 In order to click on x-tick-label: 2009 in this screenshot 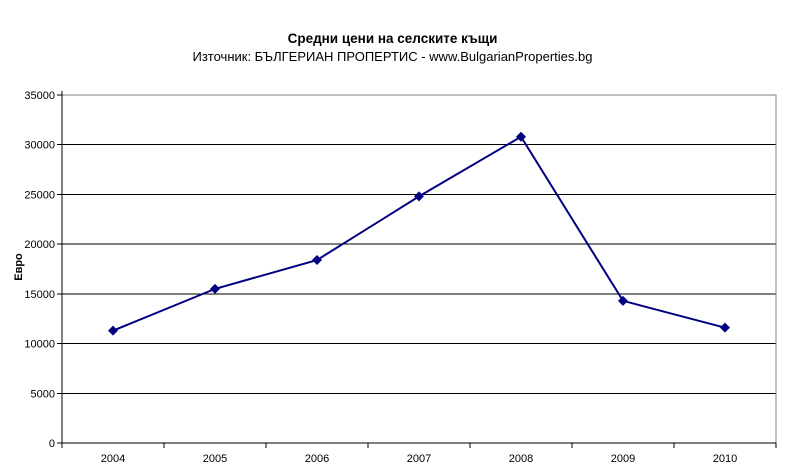, I will do `click(623, 459)`.